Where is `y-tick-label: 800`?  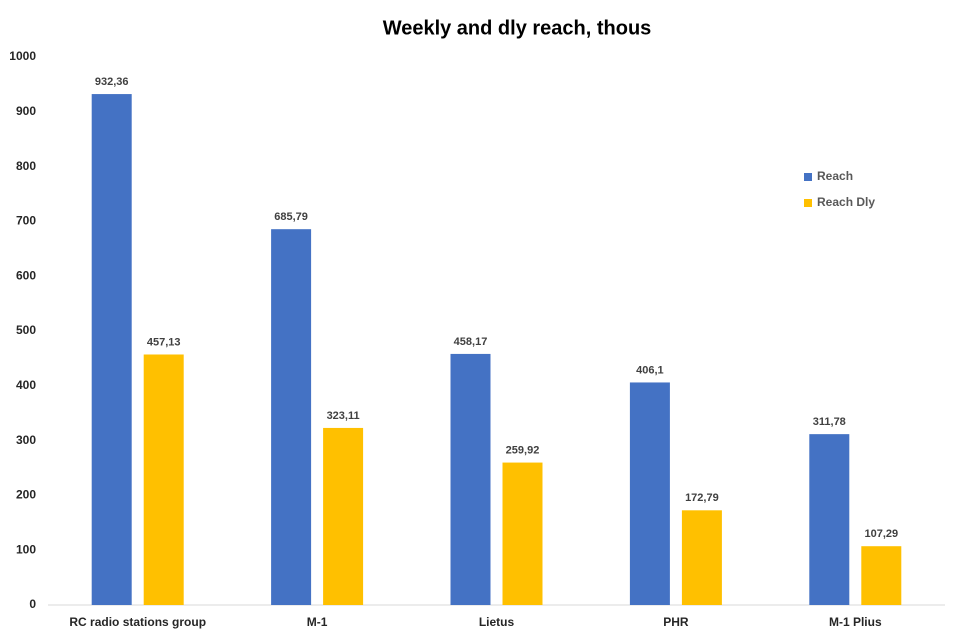 y-tick-label: 800 is located at coordinates (26, 166).